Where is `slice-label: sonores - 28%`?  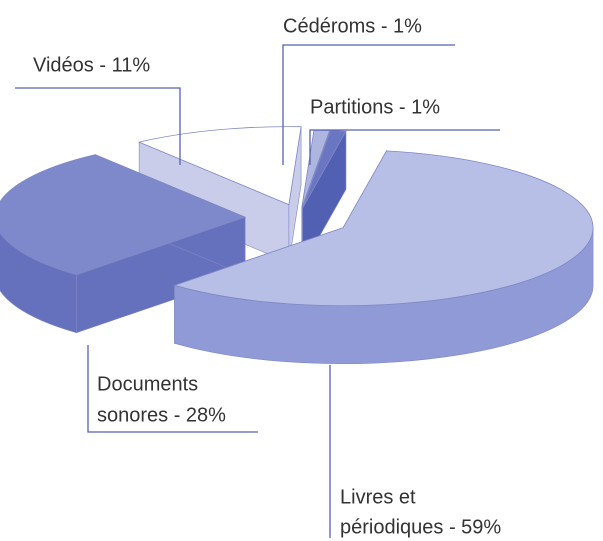 slice-label: sonores - 28% is located at coordinates (161, 415).